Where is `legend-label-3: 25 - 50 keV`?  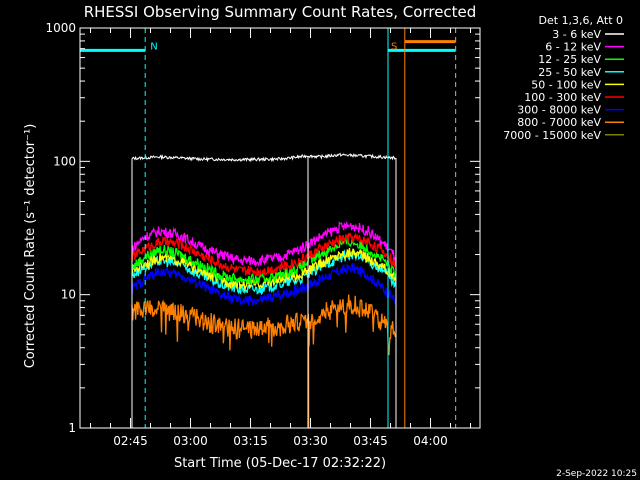 legend-label-3: 25 - 50 keV is located at coordinates (569, 72).